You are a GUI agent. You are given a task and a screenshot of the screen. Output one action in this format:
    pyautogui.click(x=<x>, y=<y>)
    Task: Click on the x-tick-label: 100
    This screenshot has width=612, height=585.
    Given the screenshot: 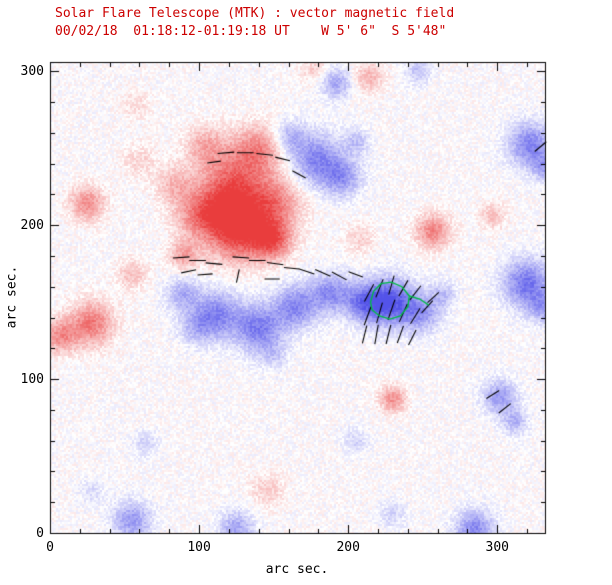 What is the action you would take?
    pyautogui.click(x=199, y=547)
    